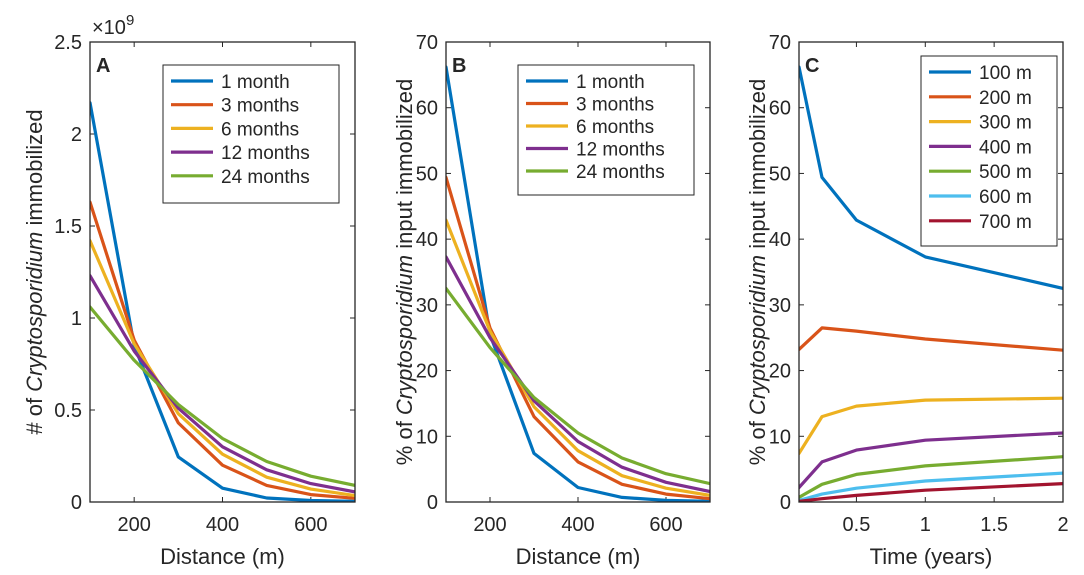 The width and height of the screenshot is (1084, 575). I want to click on y-axis-label-part: immobilized, so click(34, 170).